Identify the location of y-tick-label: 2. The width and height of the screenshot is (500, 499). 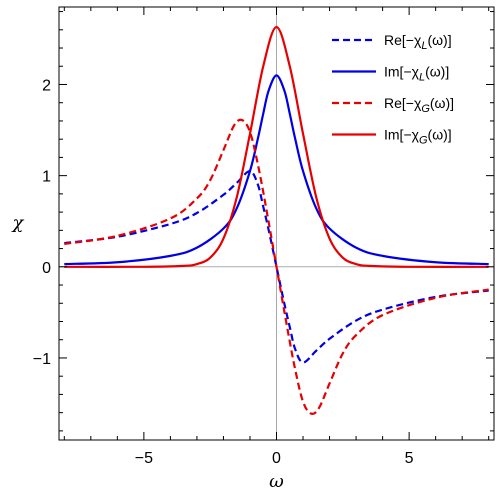
(46, 85).